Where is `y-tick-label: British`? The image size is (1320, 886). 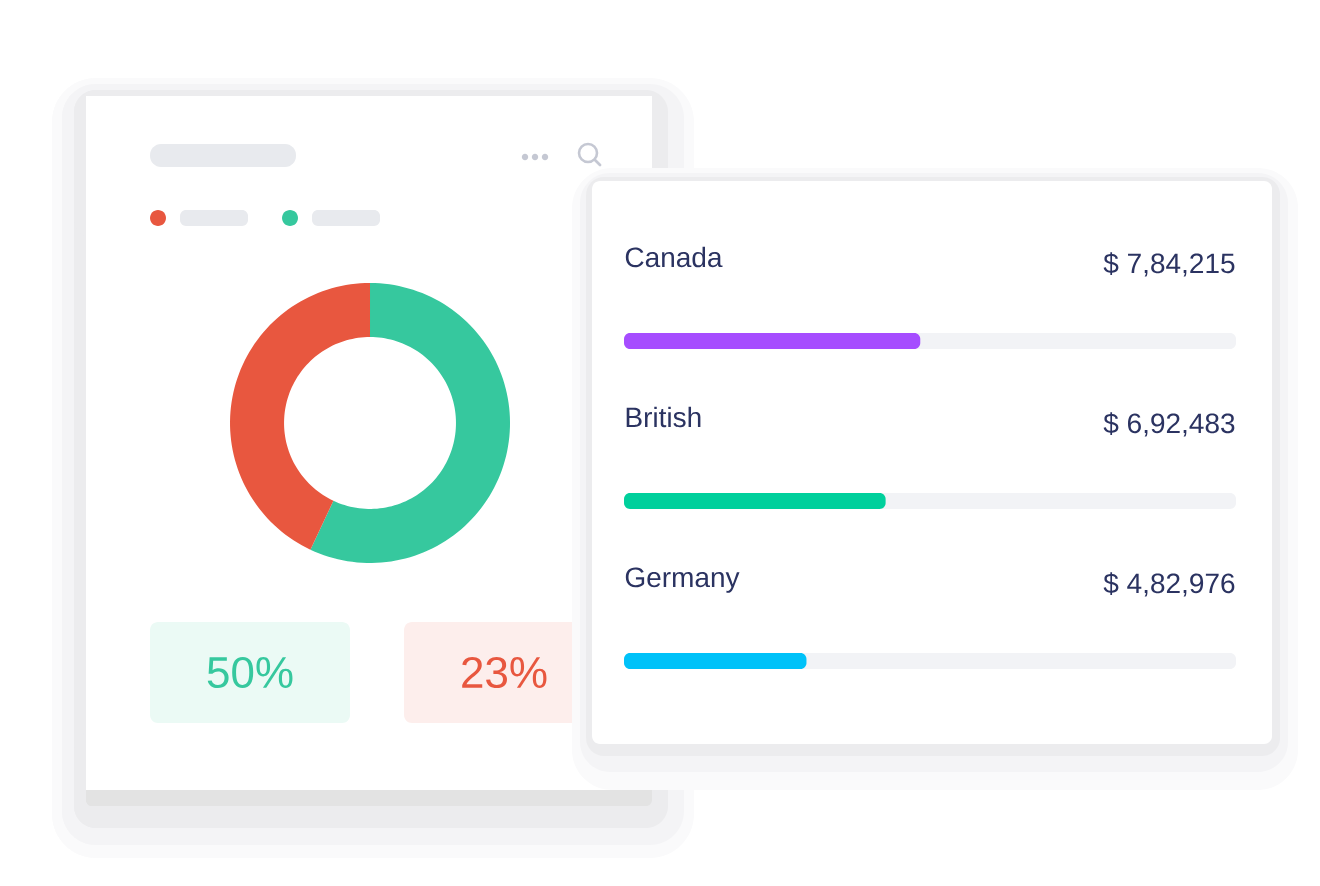 y-tick-label: British is located at coordinates (663, 417).